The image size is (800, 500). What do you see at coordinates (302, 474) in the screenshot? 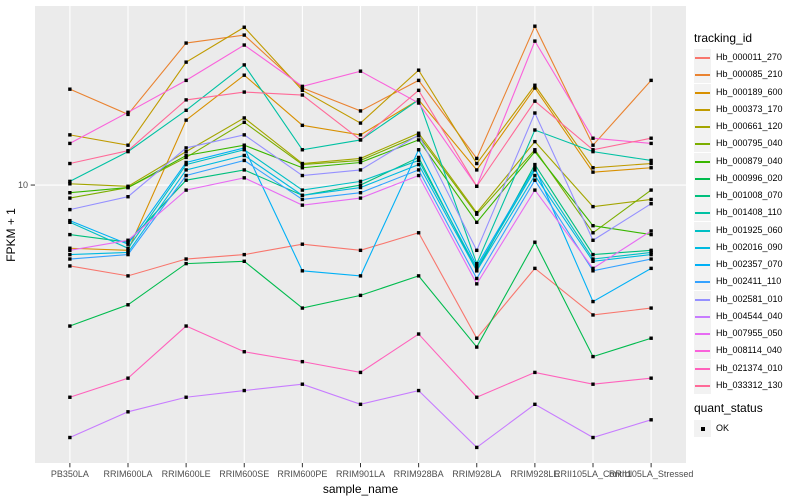
I see `x-tick-label: RRIM600PE` at bounding box center [302, 474].